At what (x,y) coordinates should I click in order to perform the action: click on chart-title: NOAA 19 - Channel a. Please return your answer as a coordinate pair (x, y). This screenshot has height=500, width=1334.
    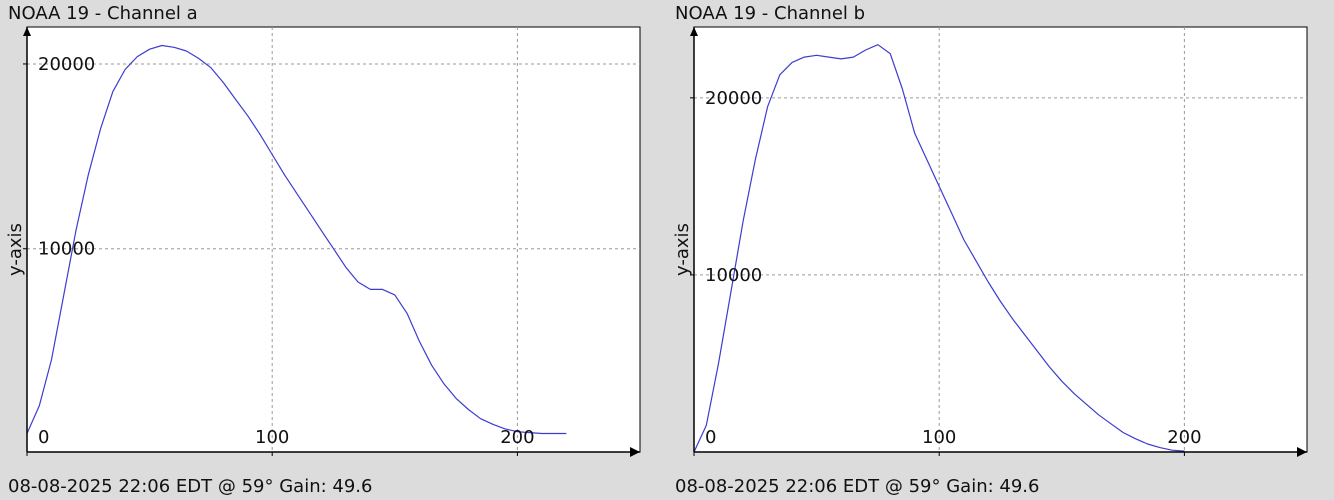
    Looking at the image, I should click on (103, 13).